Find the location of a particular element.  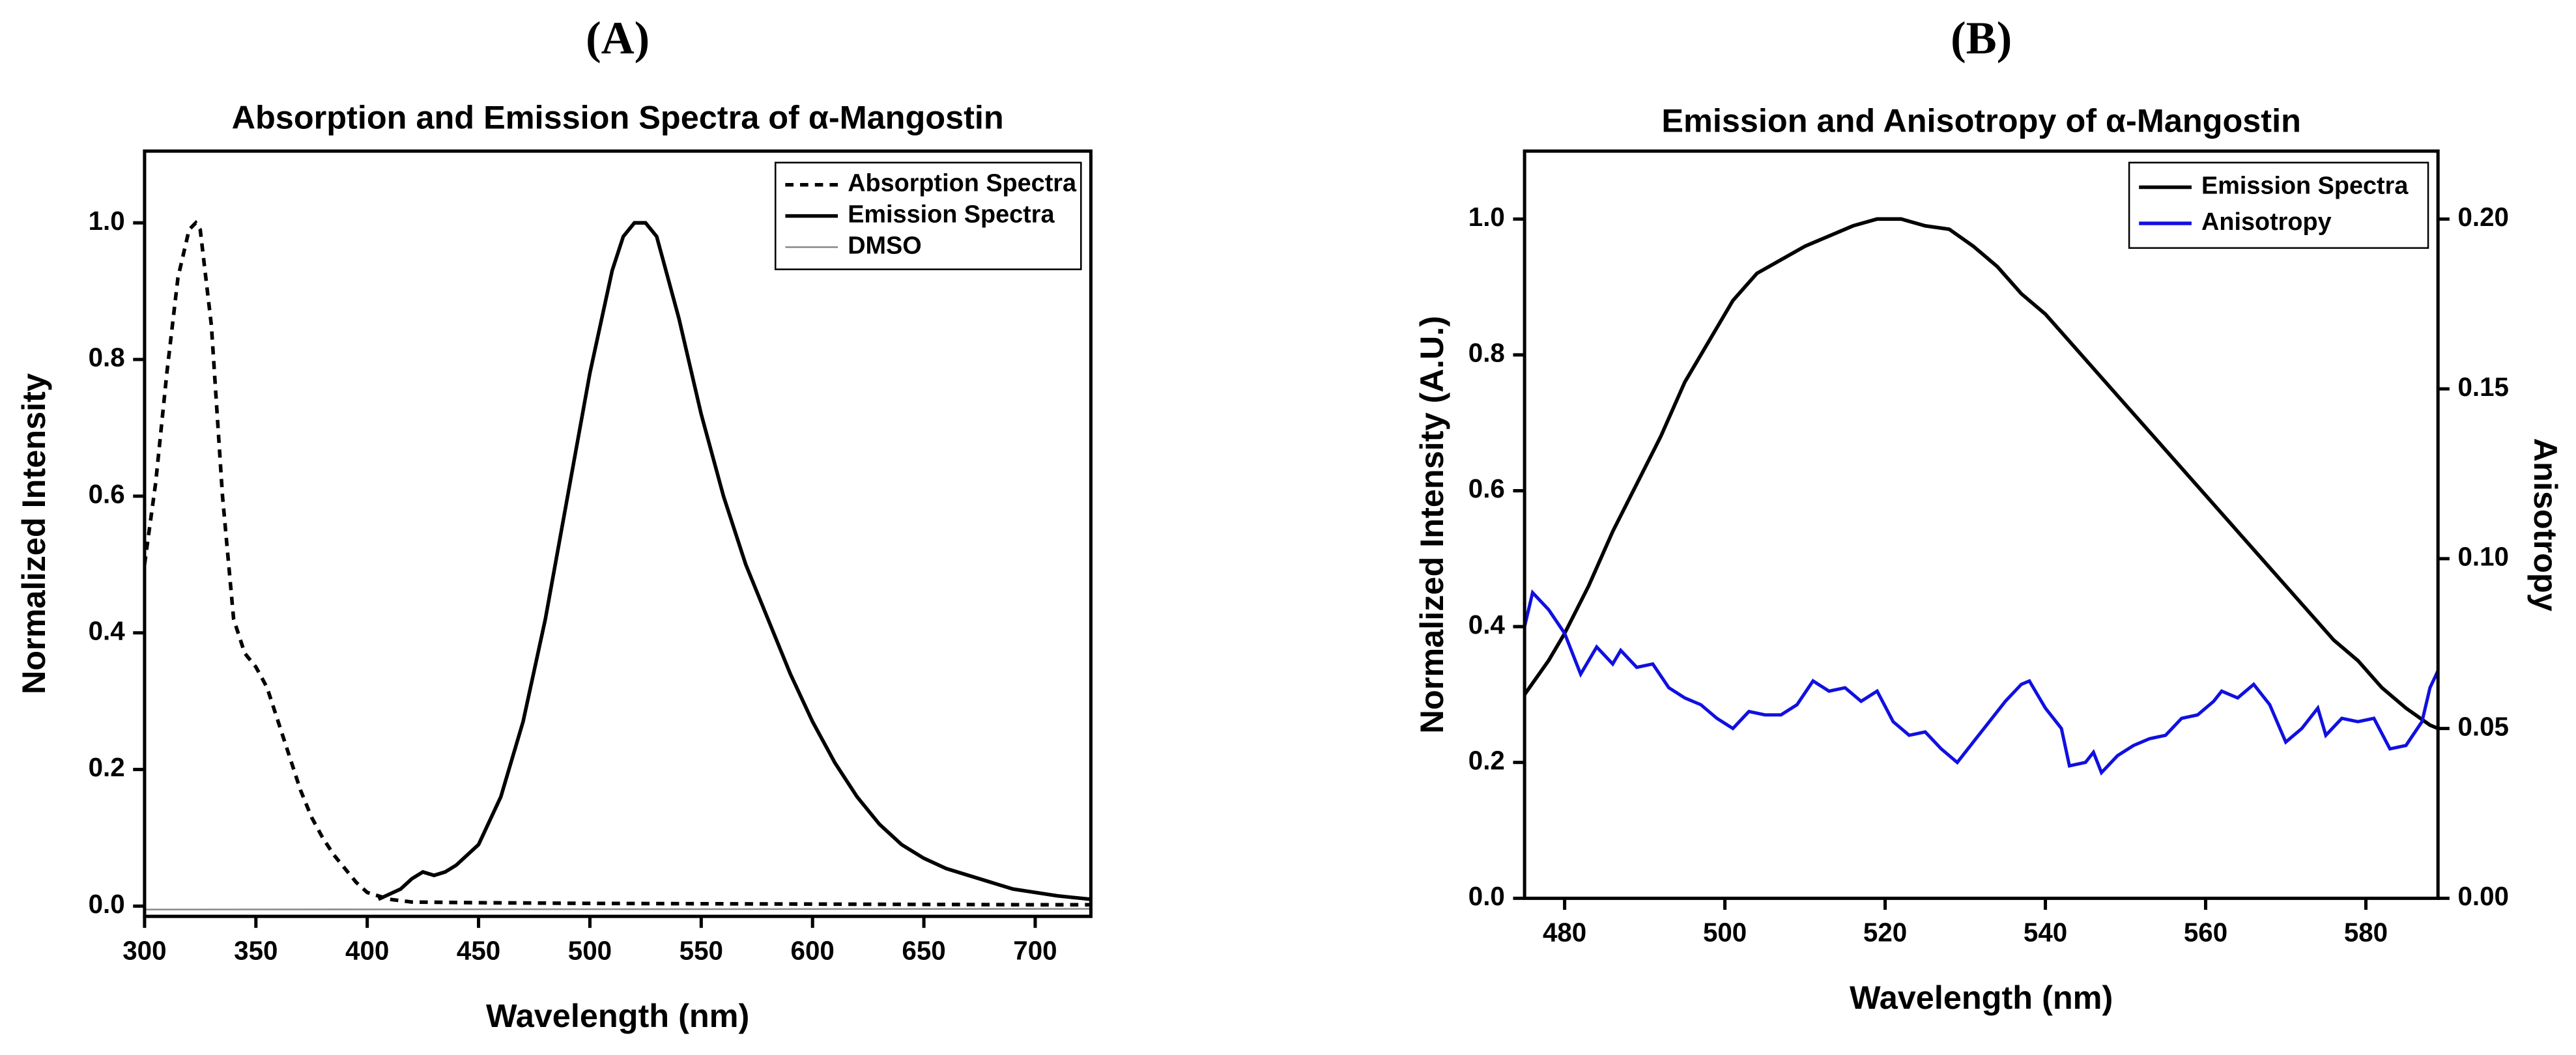

y2-tick-label: 0.10 is located at coordinates (2483, 557).